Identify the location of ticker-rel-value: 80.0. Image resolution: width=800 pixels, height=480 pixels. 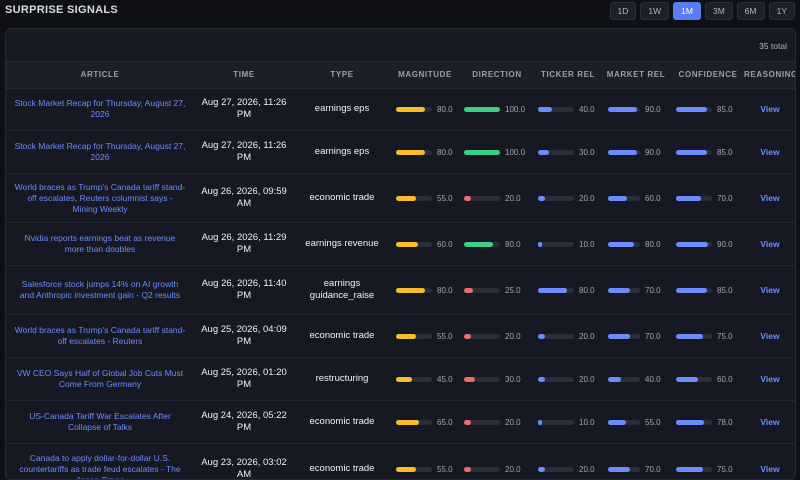
(587, 290).